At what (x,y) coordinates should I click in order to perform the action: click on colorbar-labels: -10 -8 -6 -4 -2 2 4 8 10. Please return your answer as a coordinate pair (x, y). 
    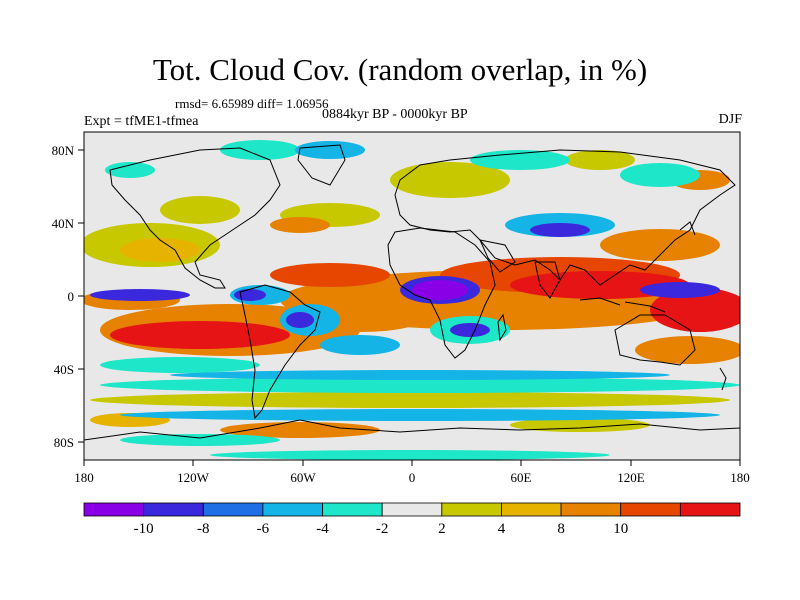
    Looking at the image, I should click on (381, 529).